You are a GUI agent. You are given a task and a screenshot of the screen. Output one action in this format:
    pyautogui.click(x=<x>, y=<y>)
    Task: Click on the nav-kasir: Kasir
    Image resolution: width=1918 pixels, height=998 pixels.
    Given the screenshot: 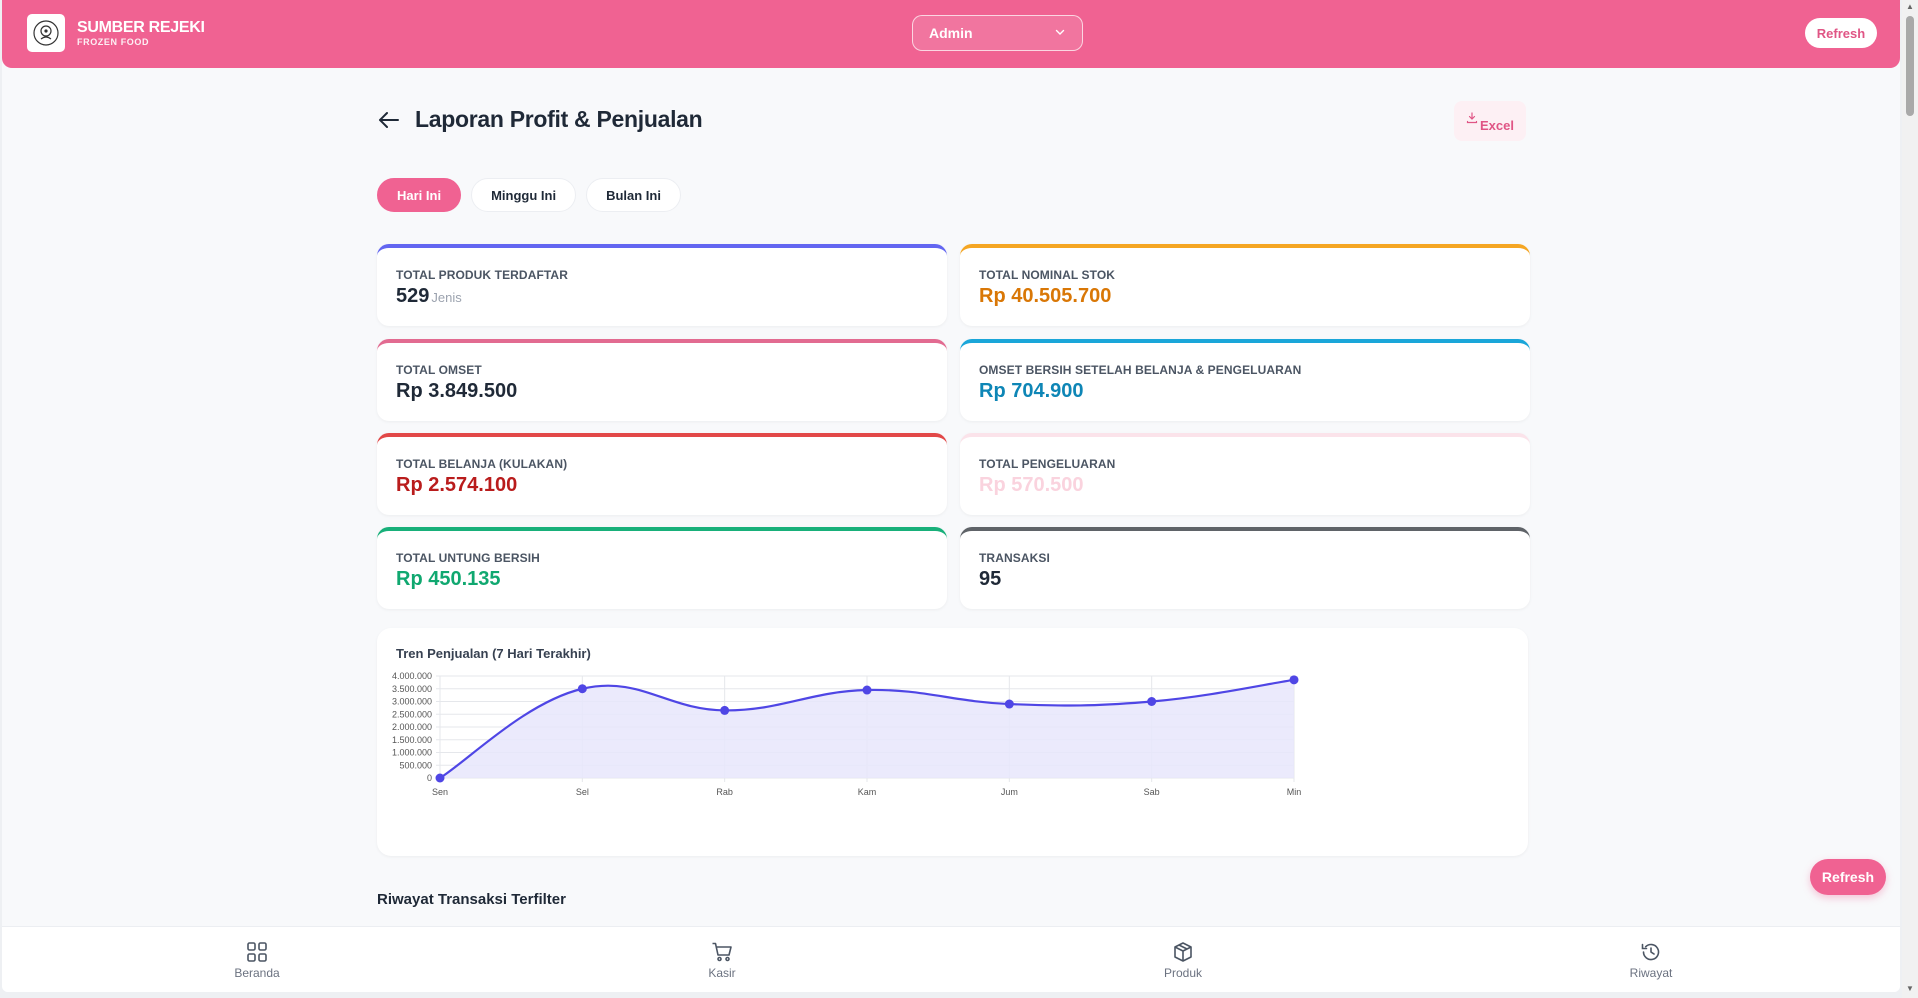 What is the action you would take?
    pyautogui.click(x=722, y=960)
    